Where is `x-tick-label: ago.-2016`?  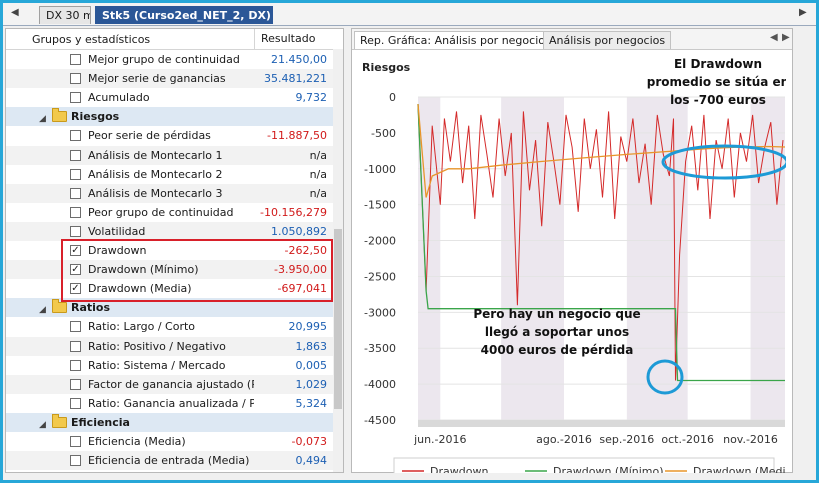
x-tick-label: ago.-2016 is located at coordinates (564, 439).